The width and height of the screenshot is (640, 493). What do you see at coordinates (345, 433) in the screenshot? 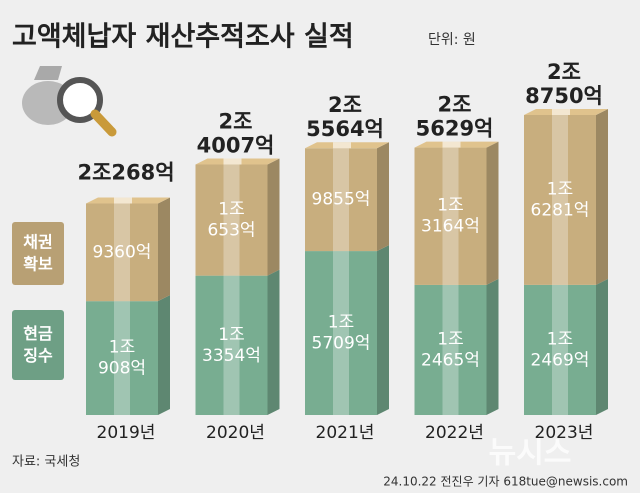
I see `x-tick-label: 2021년` at bounding box center [345, 433].